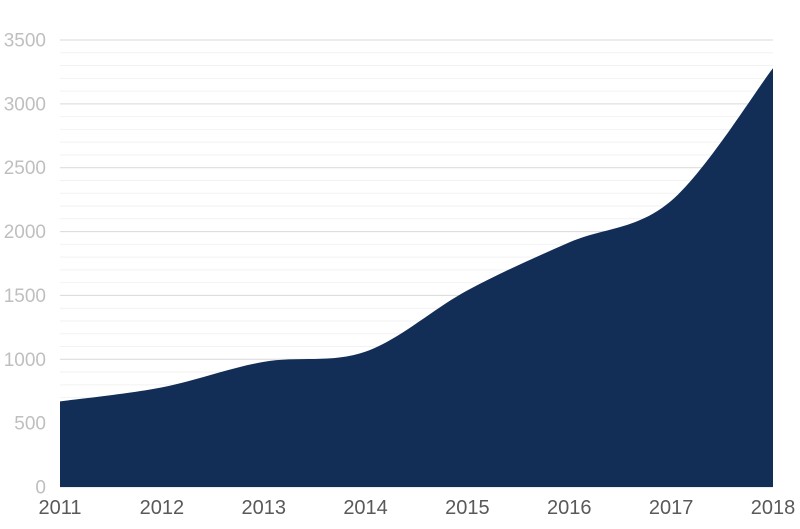 This screenshot has height=529, width=800. I want to click on y-axis-label: 2500, so click(25, 168).